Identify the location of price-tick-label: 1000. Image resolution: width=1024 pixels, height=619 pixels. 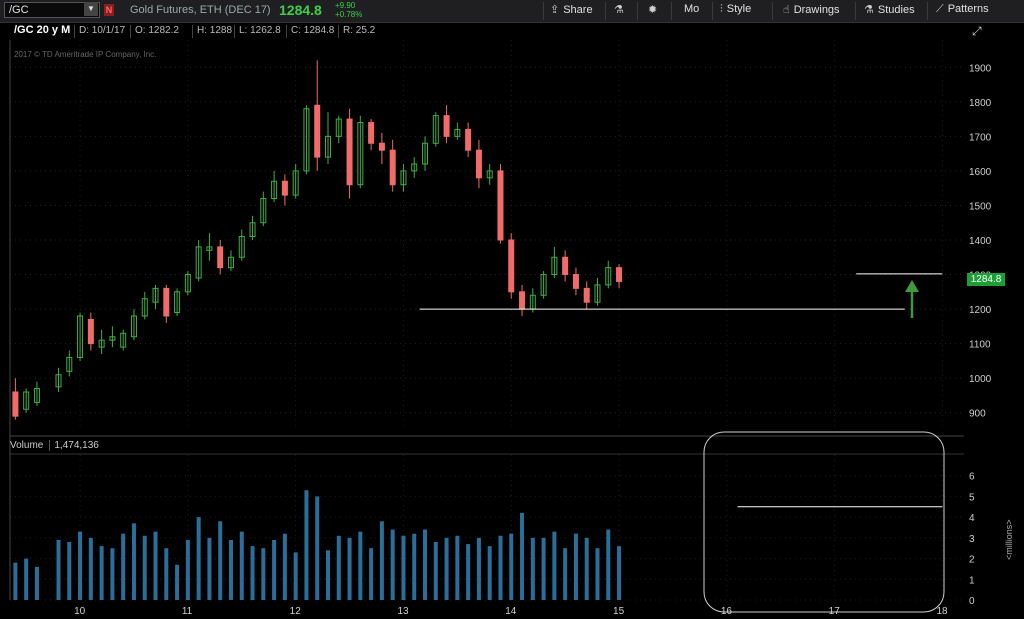
(980, 379).